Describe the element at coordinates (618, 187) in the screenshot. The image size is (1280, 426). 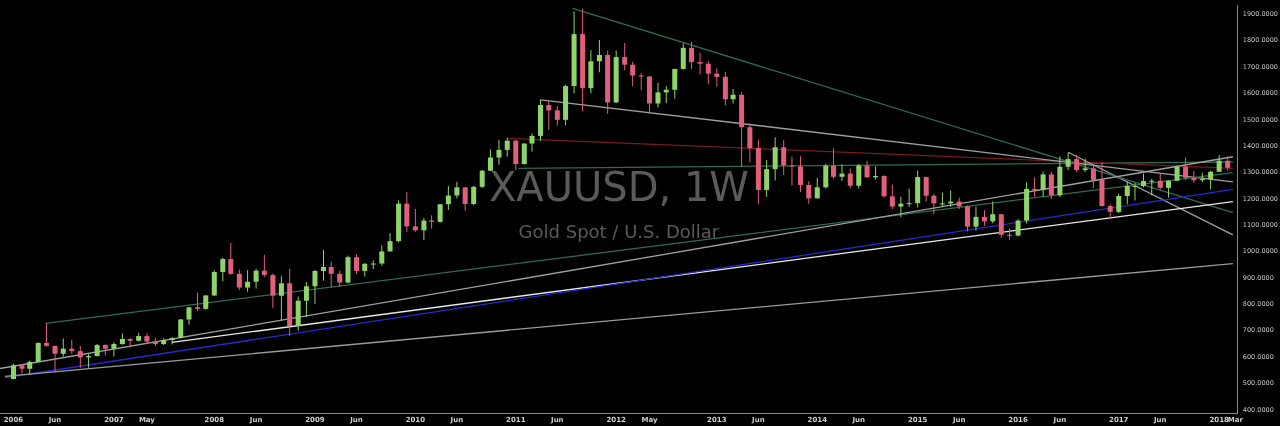
I see `text: XAUUSD, 1W` at that location.